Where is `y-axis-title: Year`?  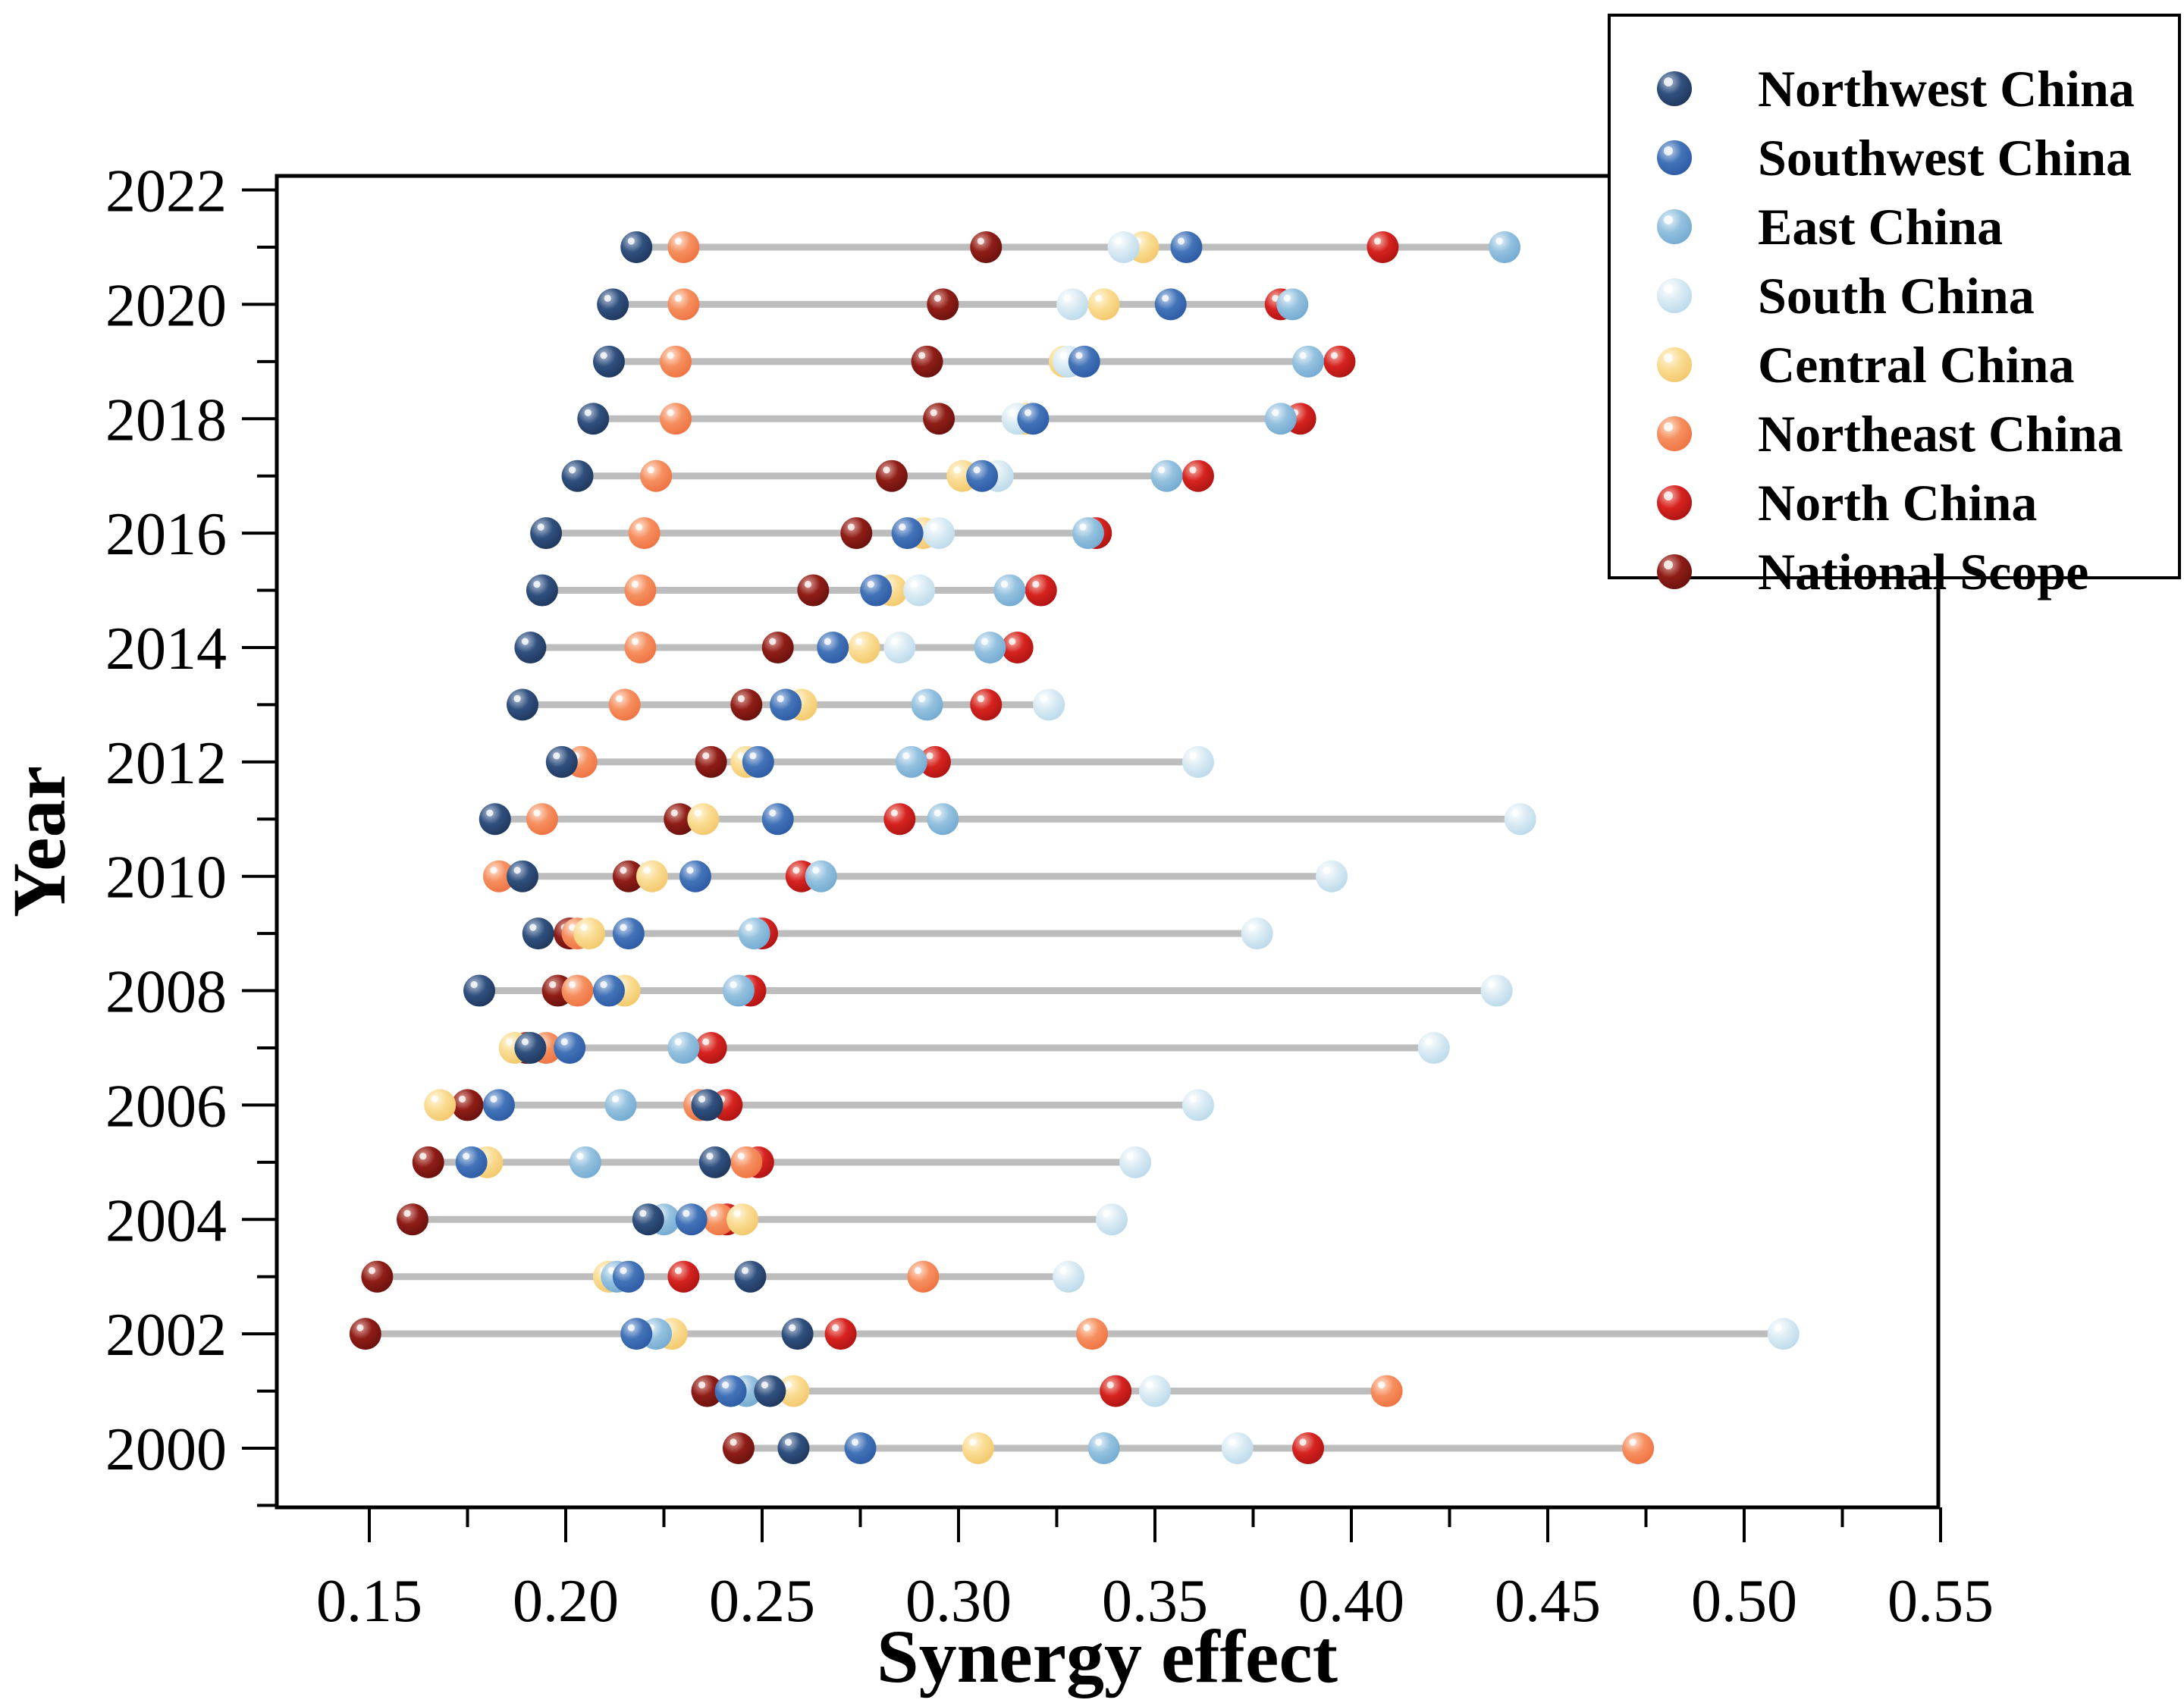 y-axis-title: Year is located at coordinates (40, 841).